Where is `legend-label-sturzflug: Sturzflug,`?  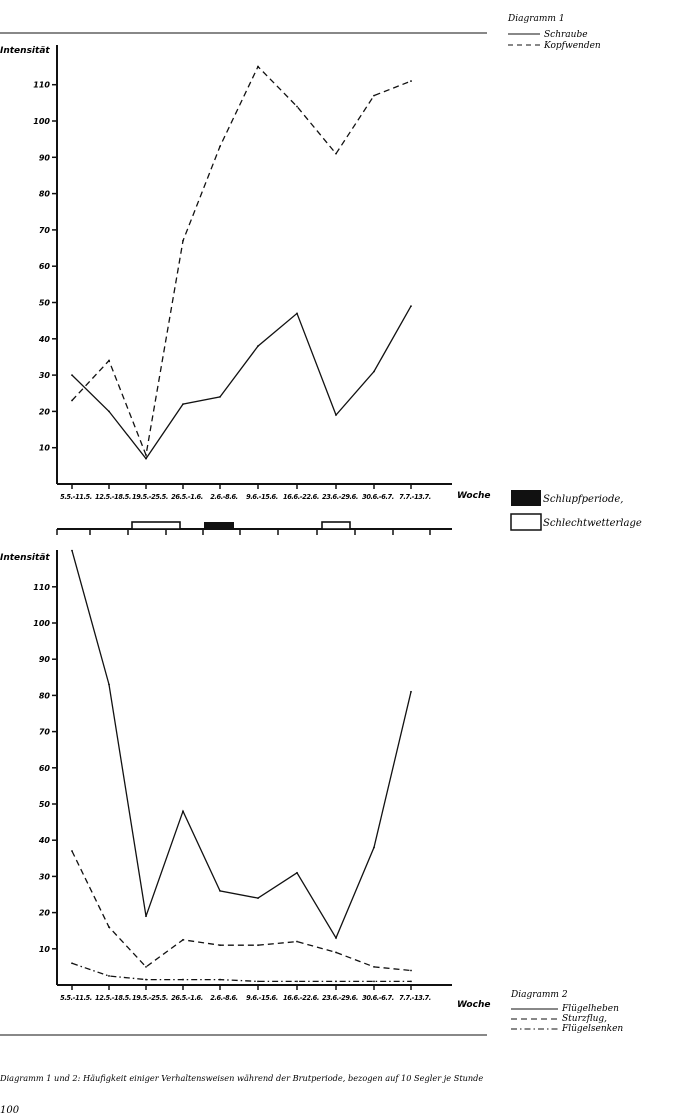 legend-label-sturzflug: Sturzflug, is located at coordinates (584, 1019).